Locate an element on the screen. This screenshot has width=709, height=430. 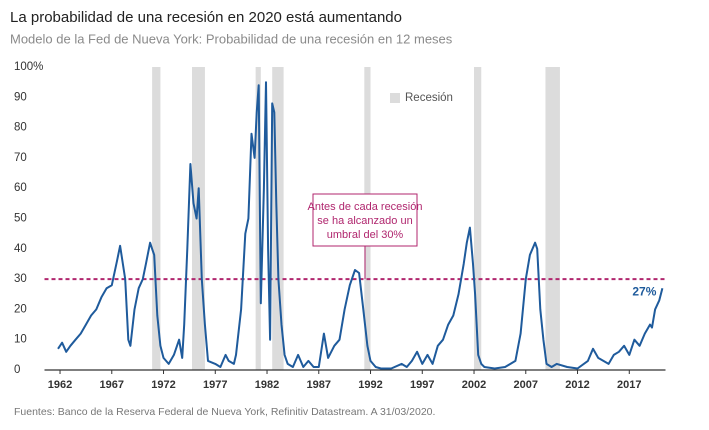
y-tick-label: 30 is located at coordinates (20, 279).